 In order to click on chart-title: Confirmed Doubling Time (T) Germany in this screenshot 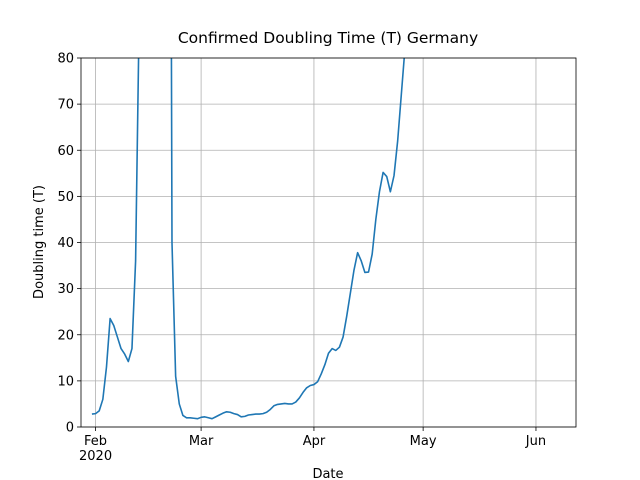, I will do `click(328, 38)`.